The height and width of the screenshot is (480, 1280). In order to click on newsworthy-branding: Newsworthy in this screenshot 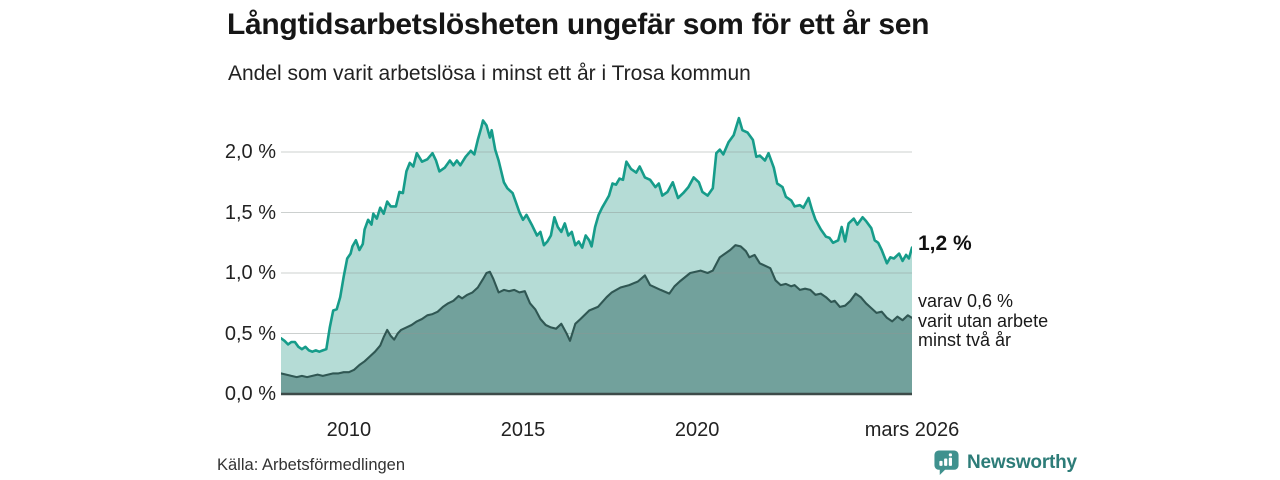, I will do `click(1005, 462)`.